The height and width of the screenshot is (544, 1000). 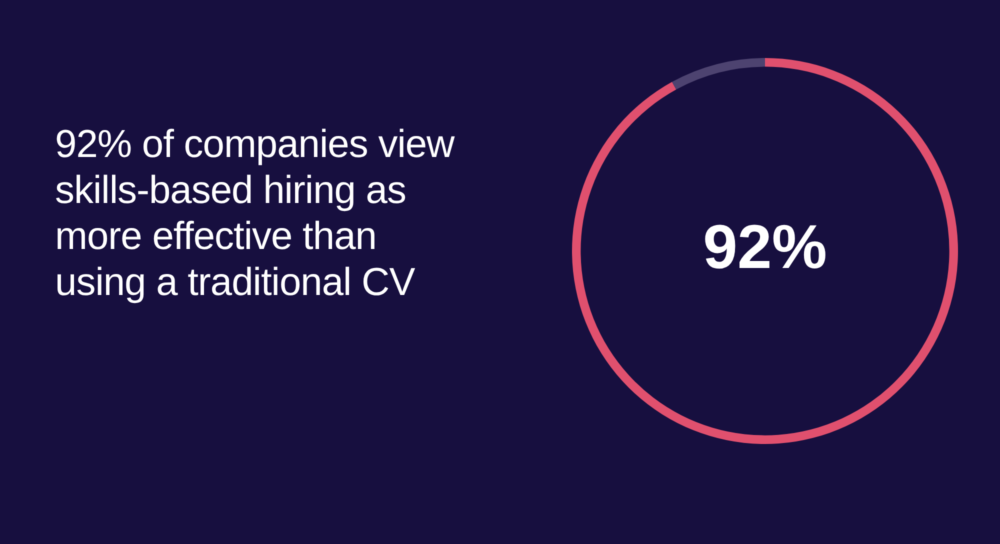 What do you see at coordinates (255, 214) in the screenshot?
I see `text: 92% of companies view skills-based hiring as more effective than using a traditional CV` at bounding box center [255, 214].